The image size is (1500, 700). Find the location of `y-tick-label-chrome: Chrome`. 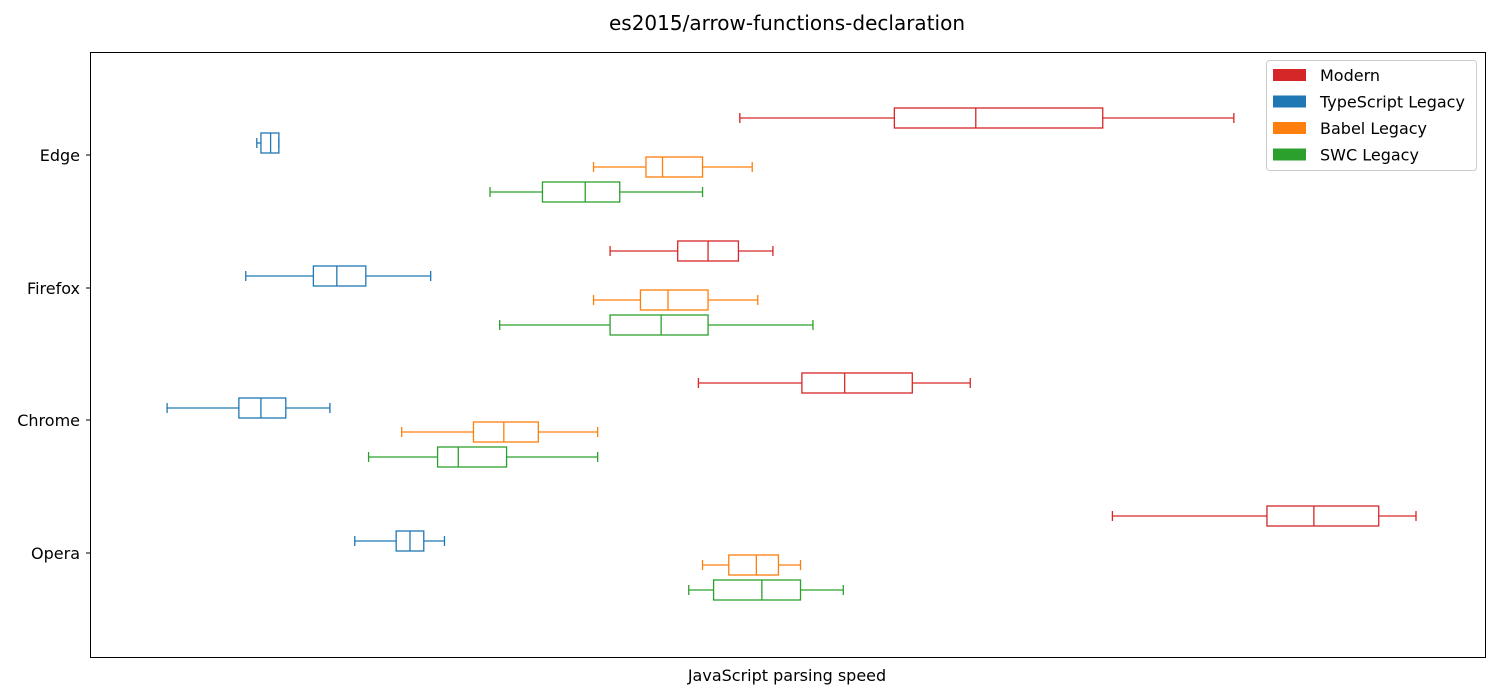

y-tick-label-chrome: Chrome is located at coordinates (48, 420).